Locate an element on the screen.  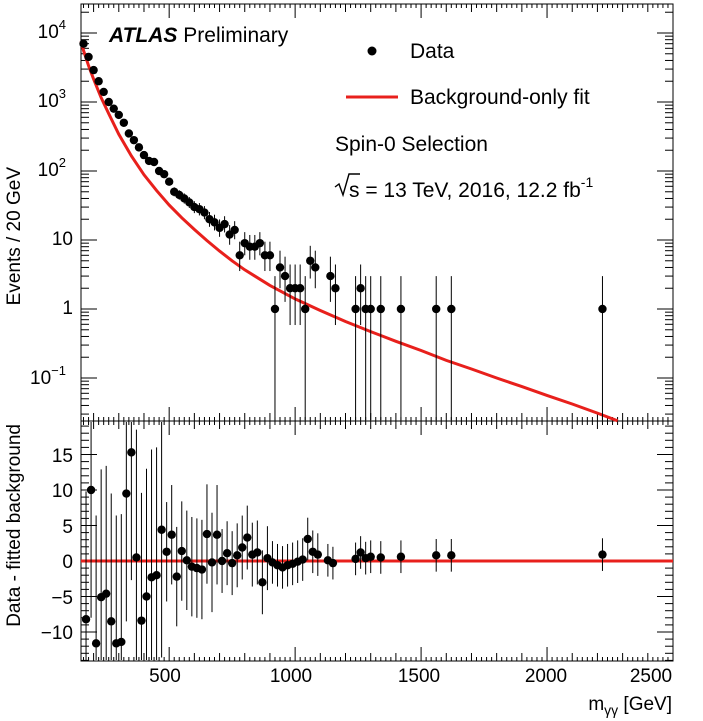
bottom-y-tick-label: 0 is located at coordinates (67, 562).